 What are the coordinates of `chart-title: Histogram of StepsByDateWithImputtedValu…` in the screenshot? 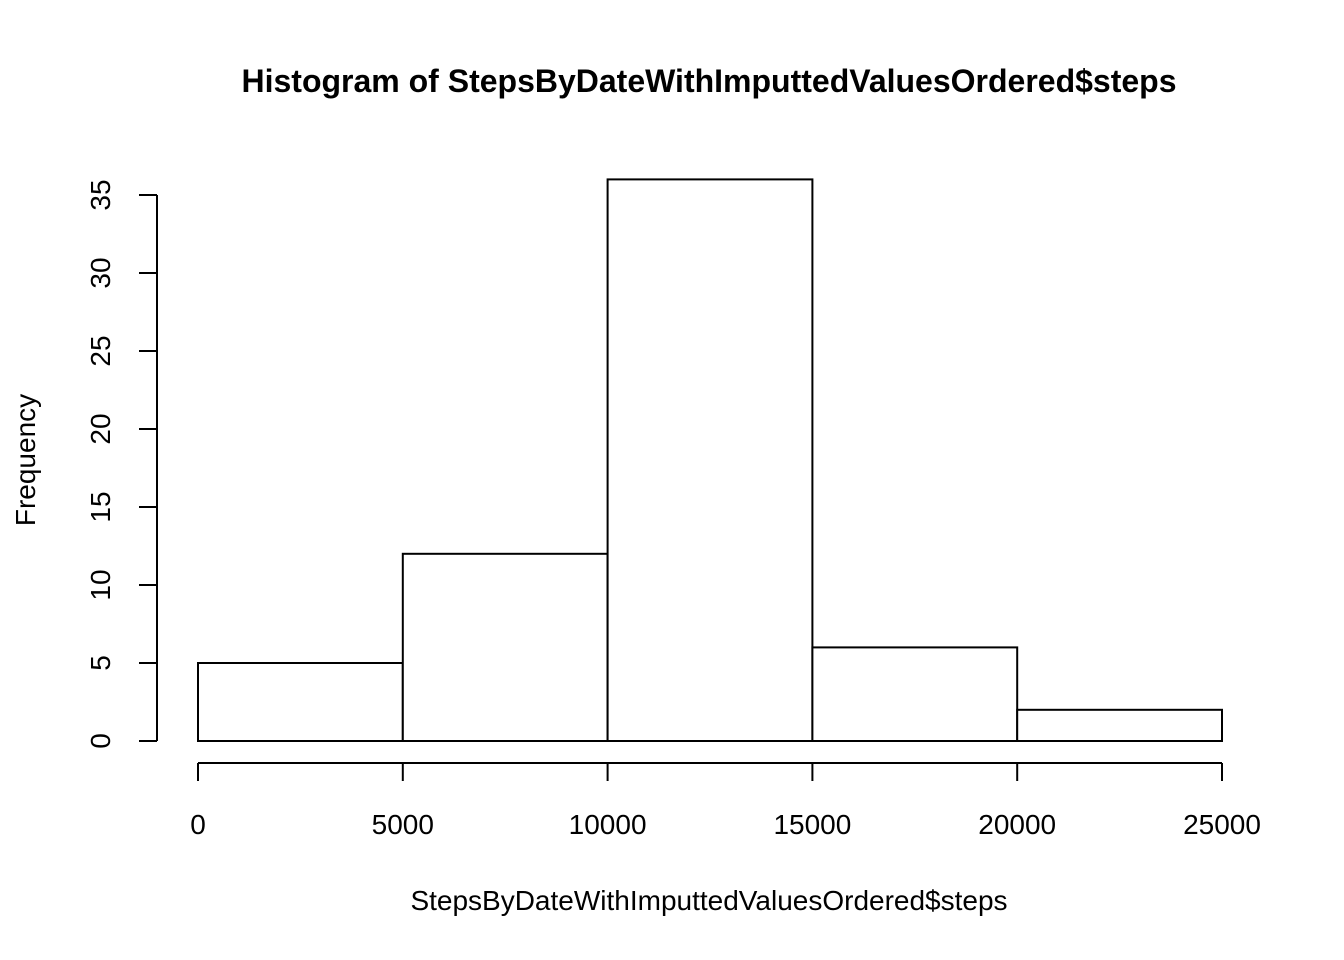 It's located at (708, 81).